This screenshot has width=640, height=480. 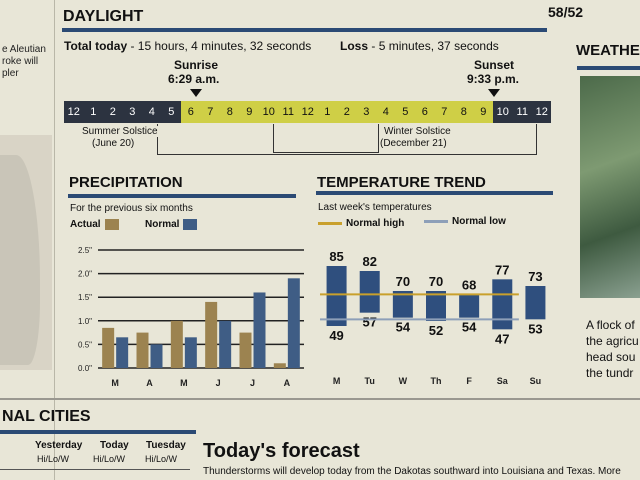 What do you see at coordinates (502, 269) in the screenshot?
I see `high-label: 77` at bounding box center [502, 269].